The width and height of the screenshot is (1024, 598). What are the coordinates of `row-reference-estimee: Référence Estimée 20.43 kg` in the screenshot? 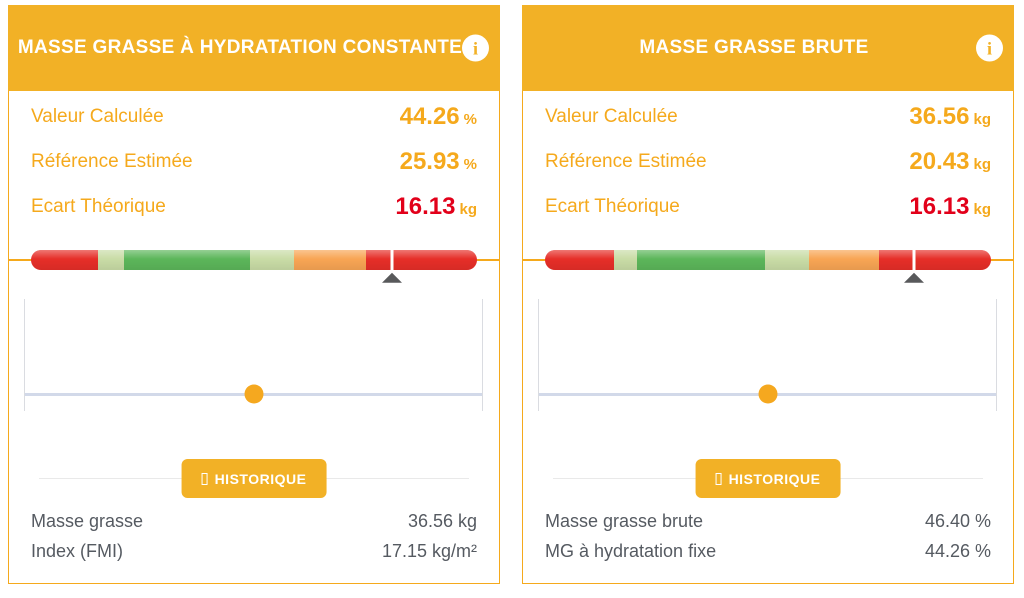 It's located at (768, 161).